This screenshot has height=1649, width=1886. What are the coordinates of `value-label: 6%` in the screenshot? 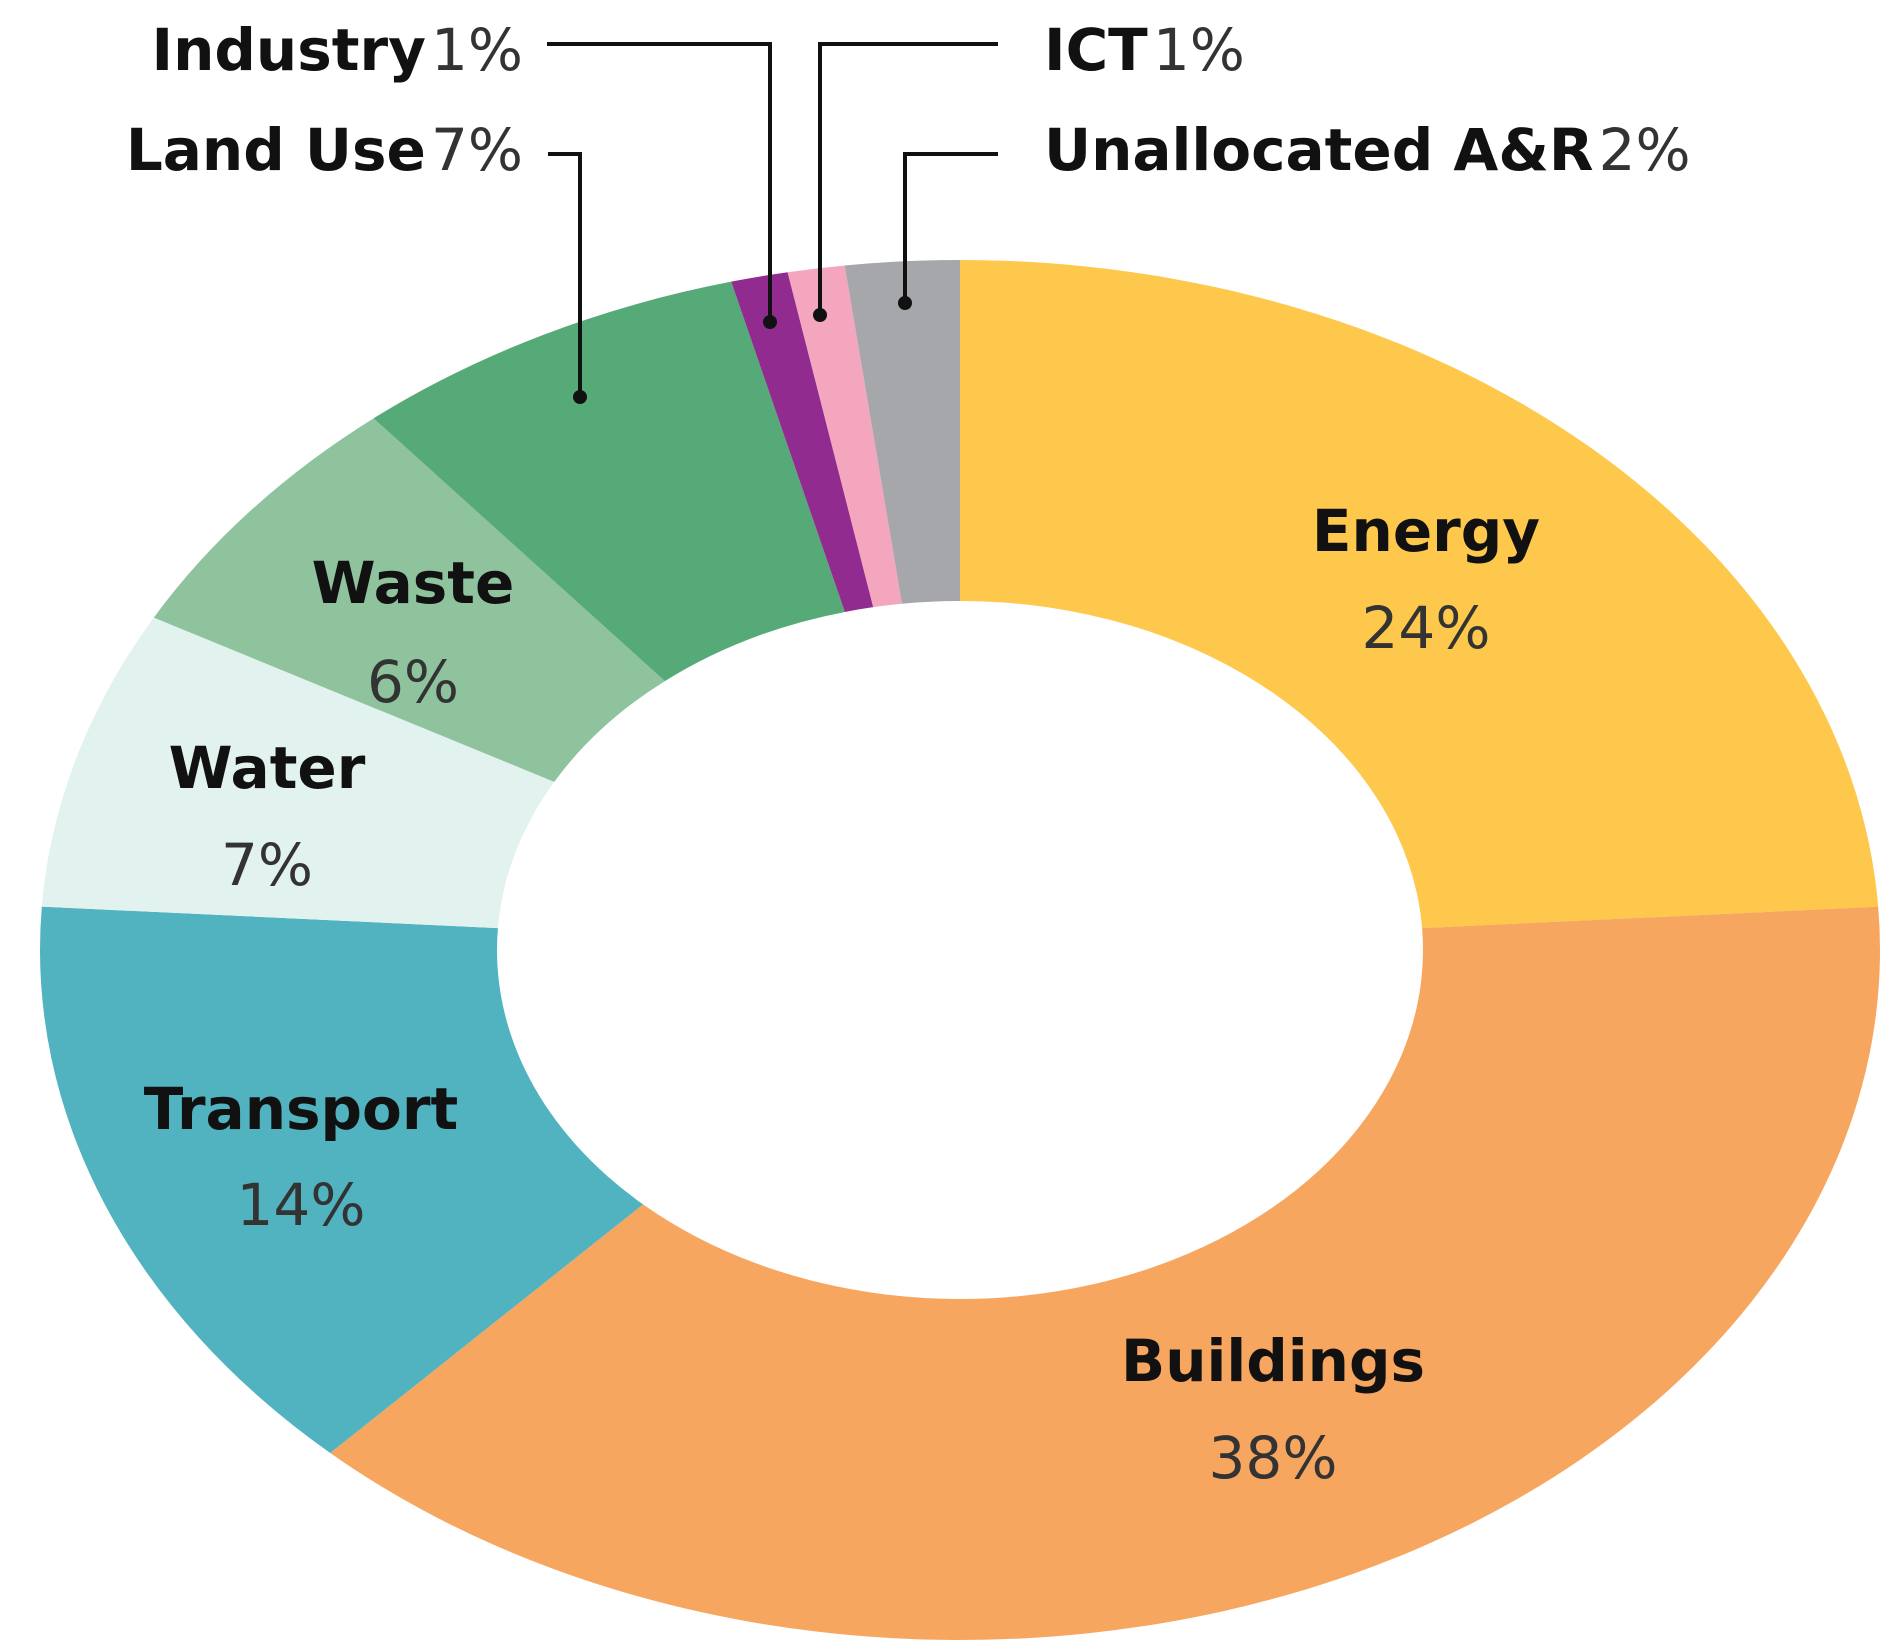 It's located at (413, 682).